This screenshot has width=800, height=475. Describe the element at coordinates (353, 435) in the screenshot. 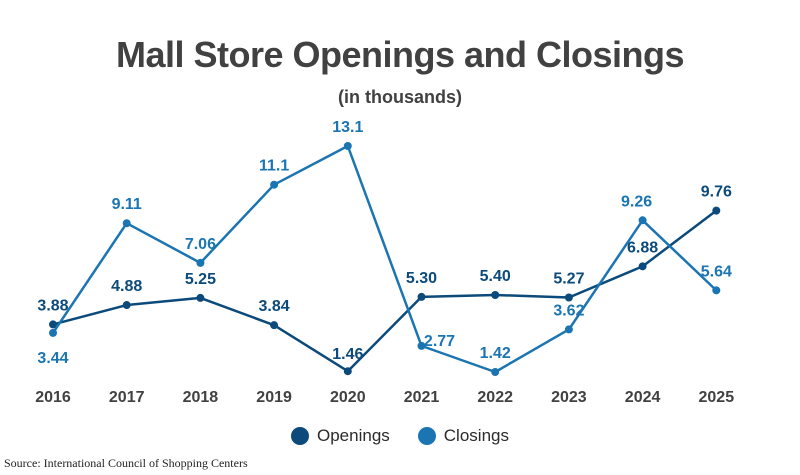

I see `legend-label-openings: Openings` at that location.